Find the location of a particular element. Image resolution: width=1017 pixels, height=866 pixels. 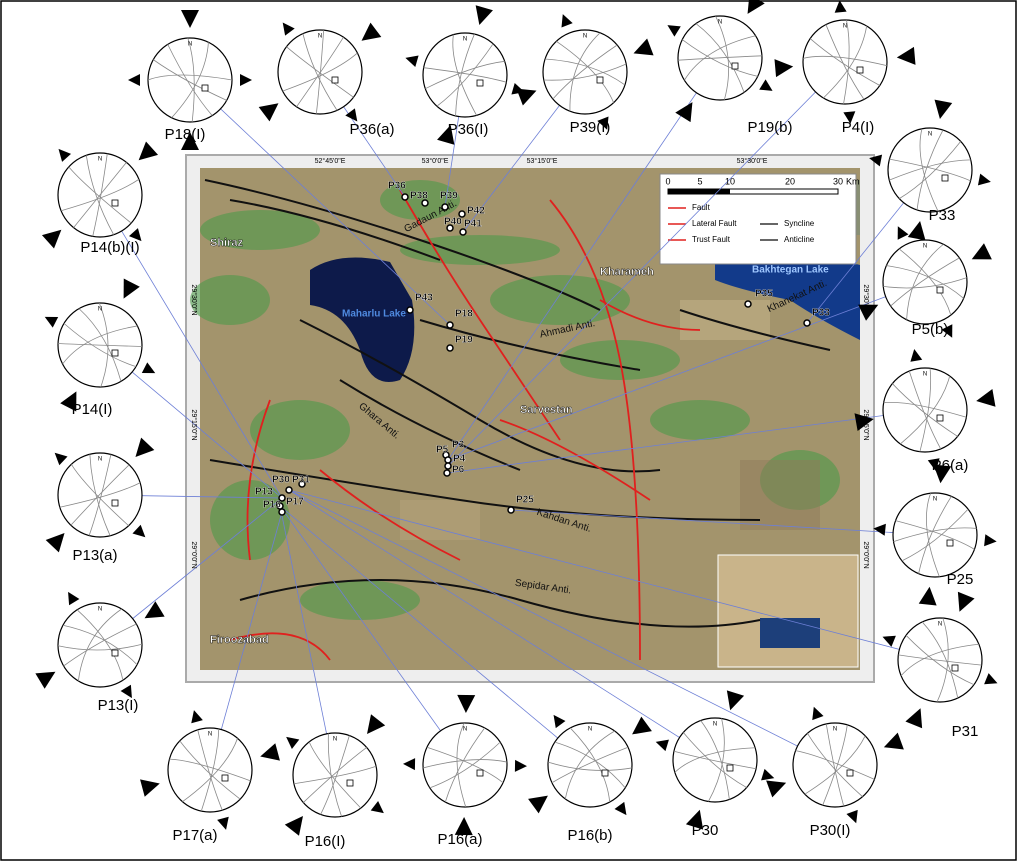

station-label: P36 is located at coordinates (397, 186).